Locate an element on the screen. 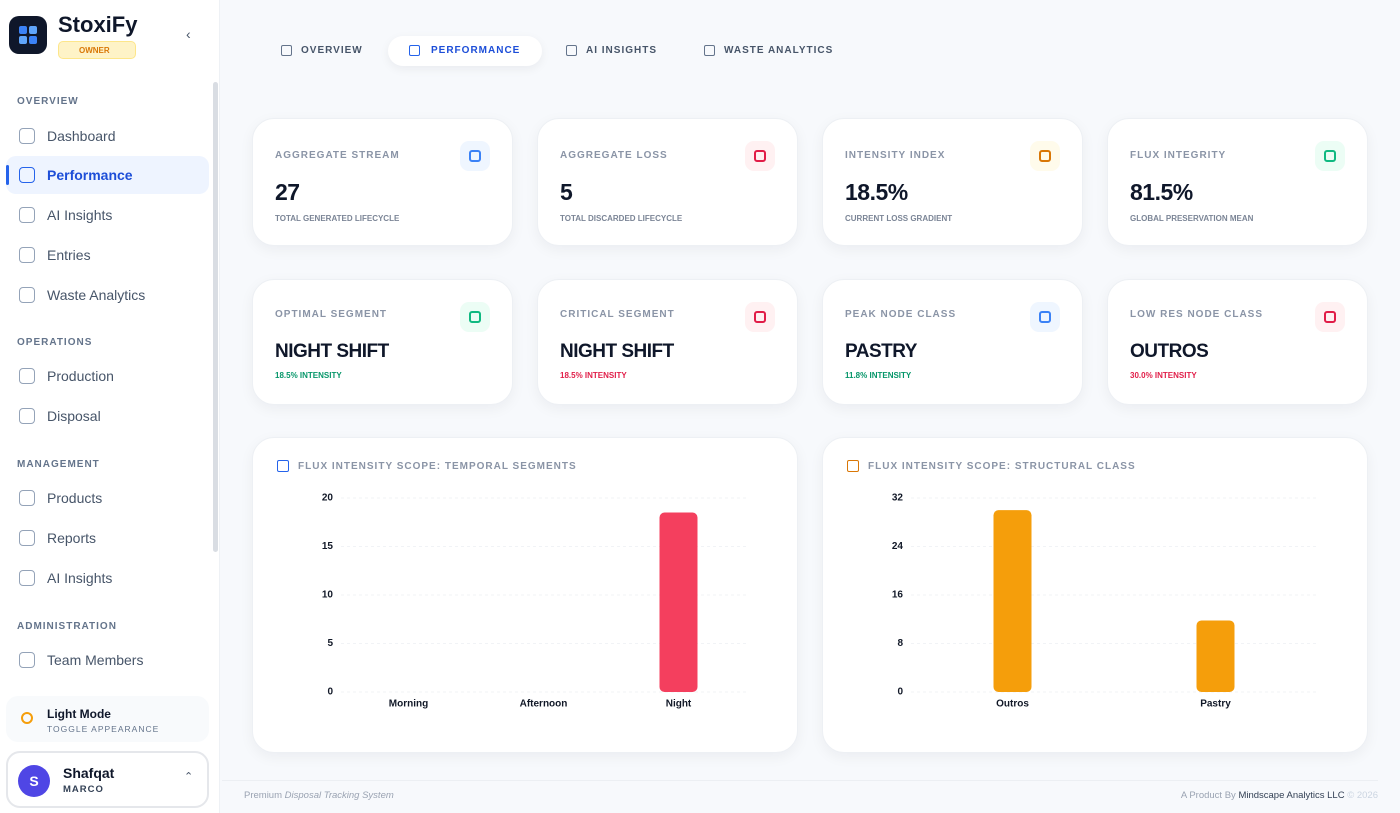 Image resolution: width=1400 pixels, height=813 pixels. nav-section: MANAGEMENT is located at coordinates (58, 464).